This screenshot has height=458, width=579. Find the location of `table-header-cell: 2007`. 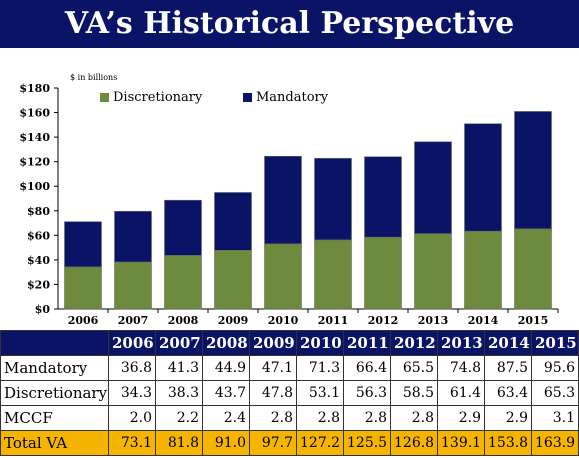

table-header-cell: 2007 is located at coordinates (179, 343).